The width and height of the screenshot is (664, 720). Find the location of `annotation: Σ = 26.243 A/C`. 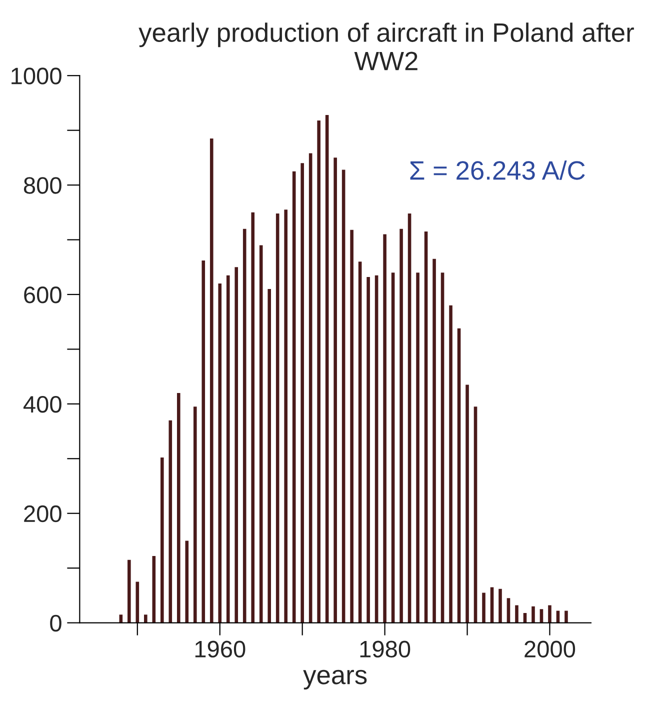

annotation: Σ = 26.243 A/C is located at coordinates (497, 170).